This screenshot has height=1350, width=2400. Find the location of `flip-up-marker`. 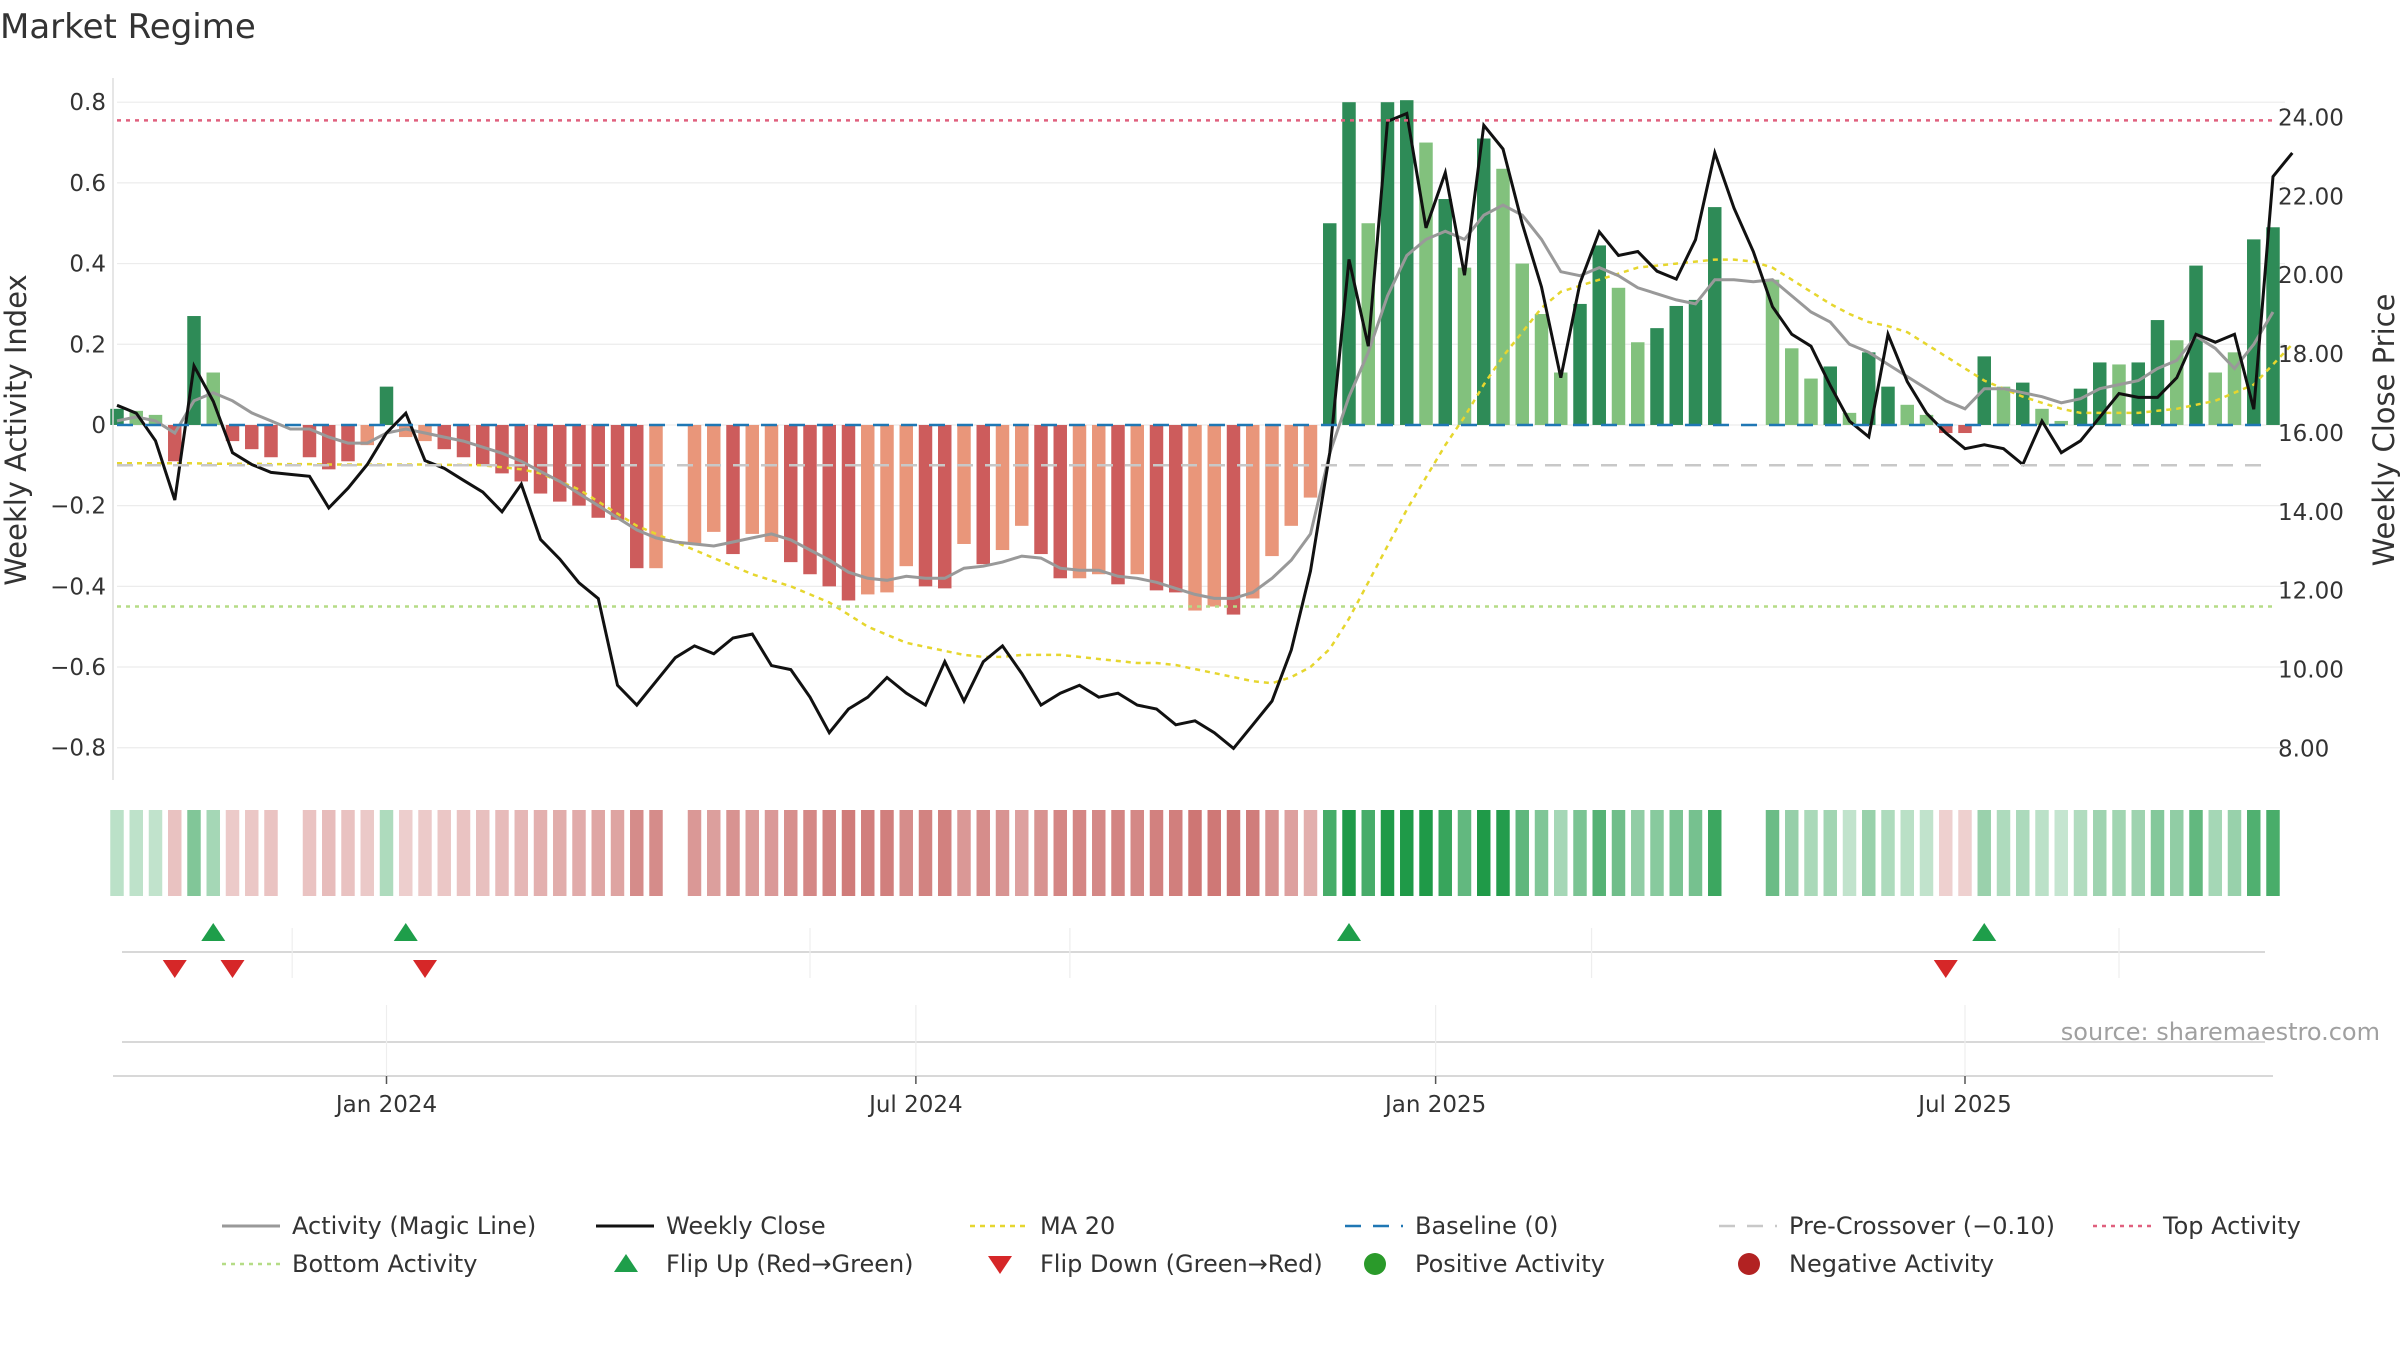

flip-up-marker is located at coordinates (405, 932).